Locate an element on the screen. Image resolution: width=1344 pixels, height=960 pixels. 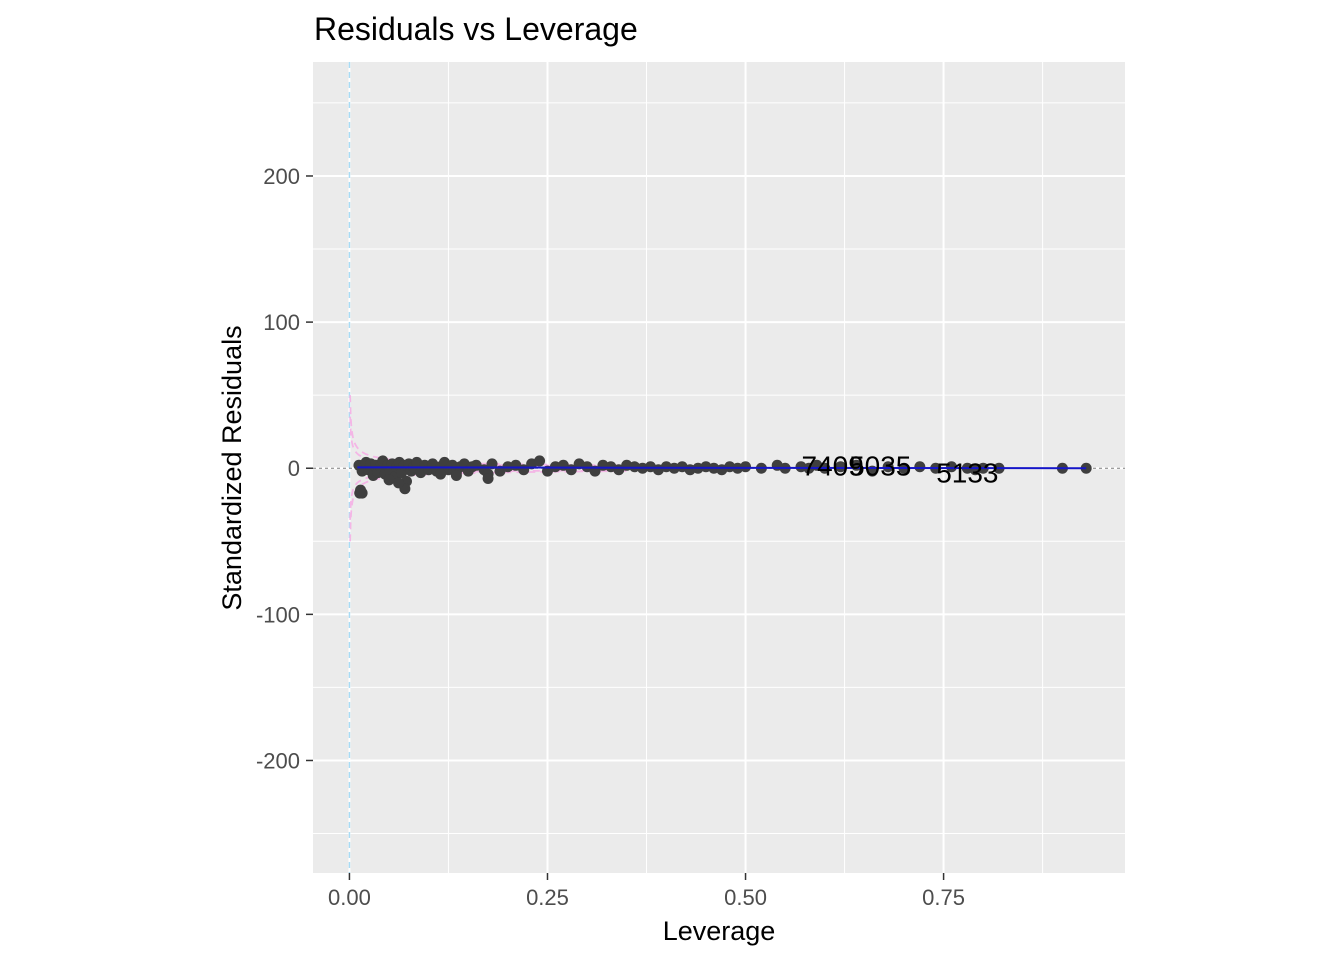
x-axis-title: Leverage is located at coordinates (719, 931).